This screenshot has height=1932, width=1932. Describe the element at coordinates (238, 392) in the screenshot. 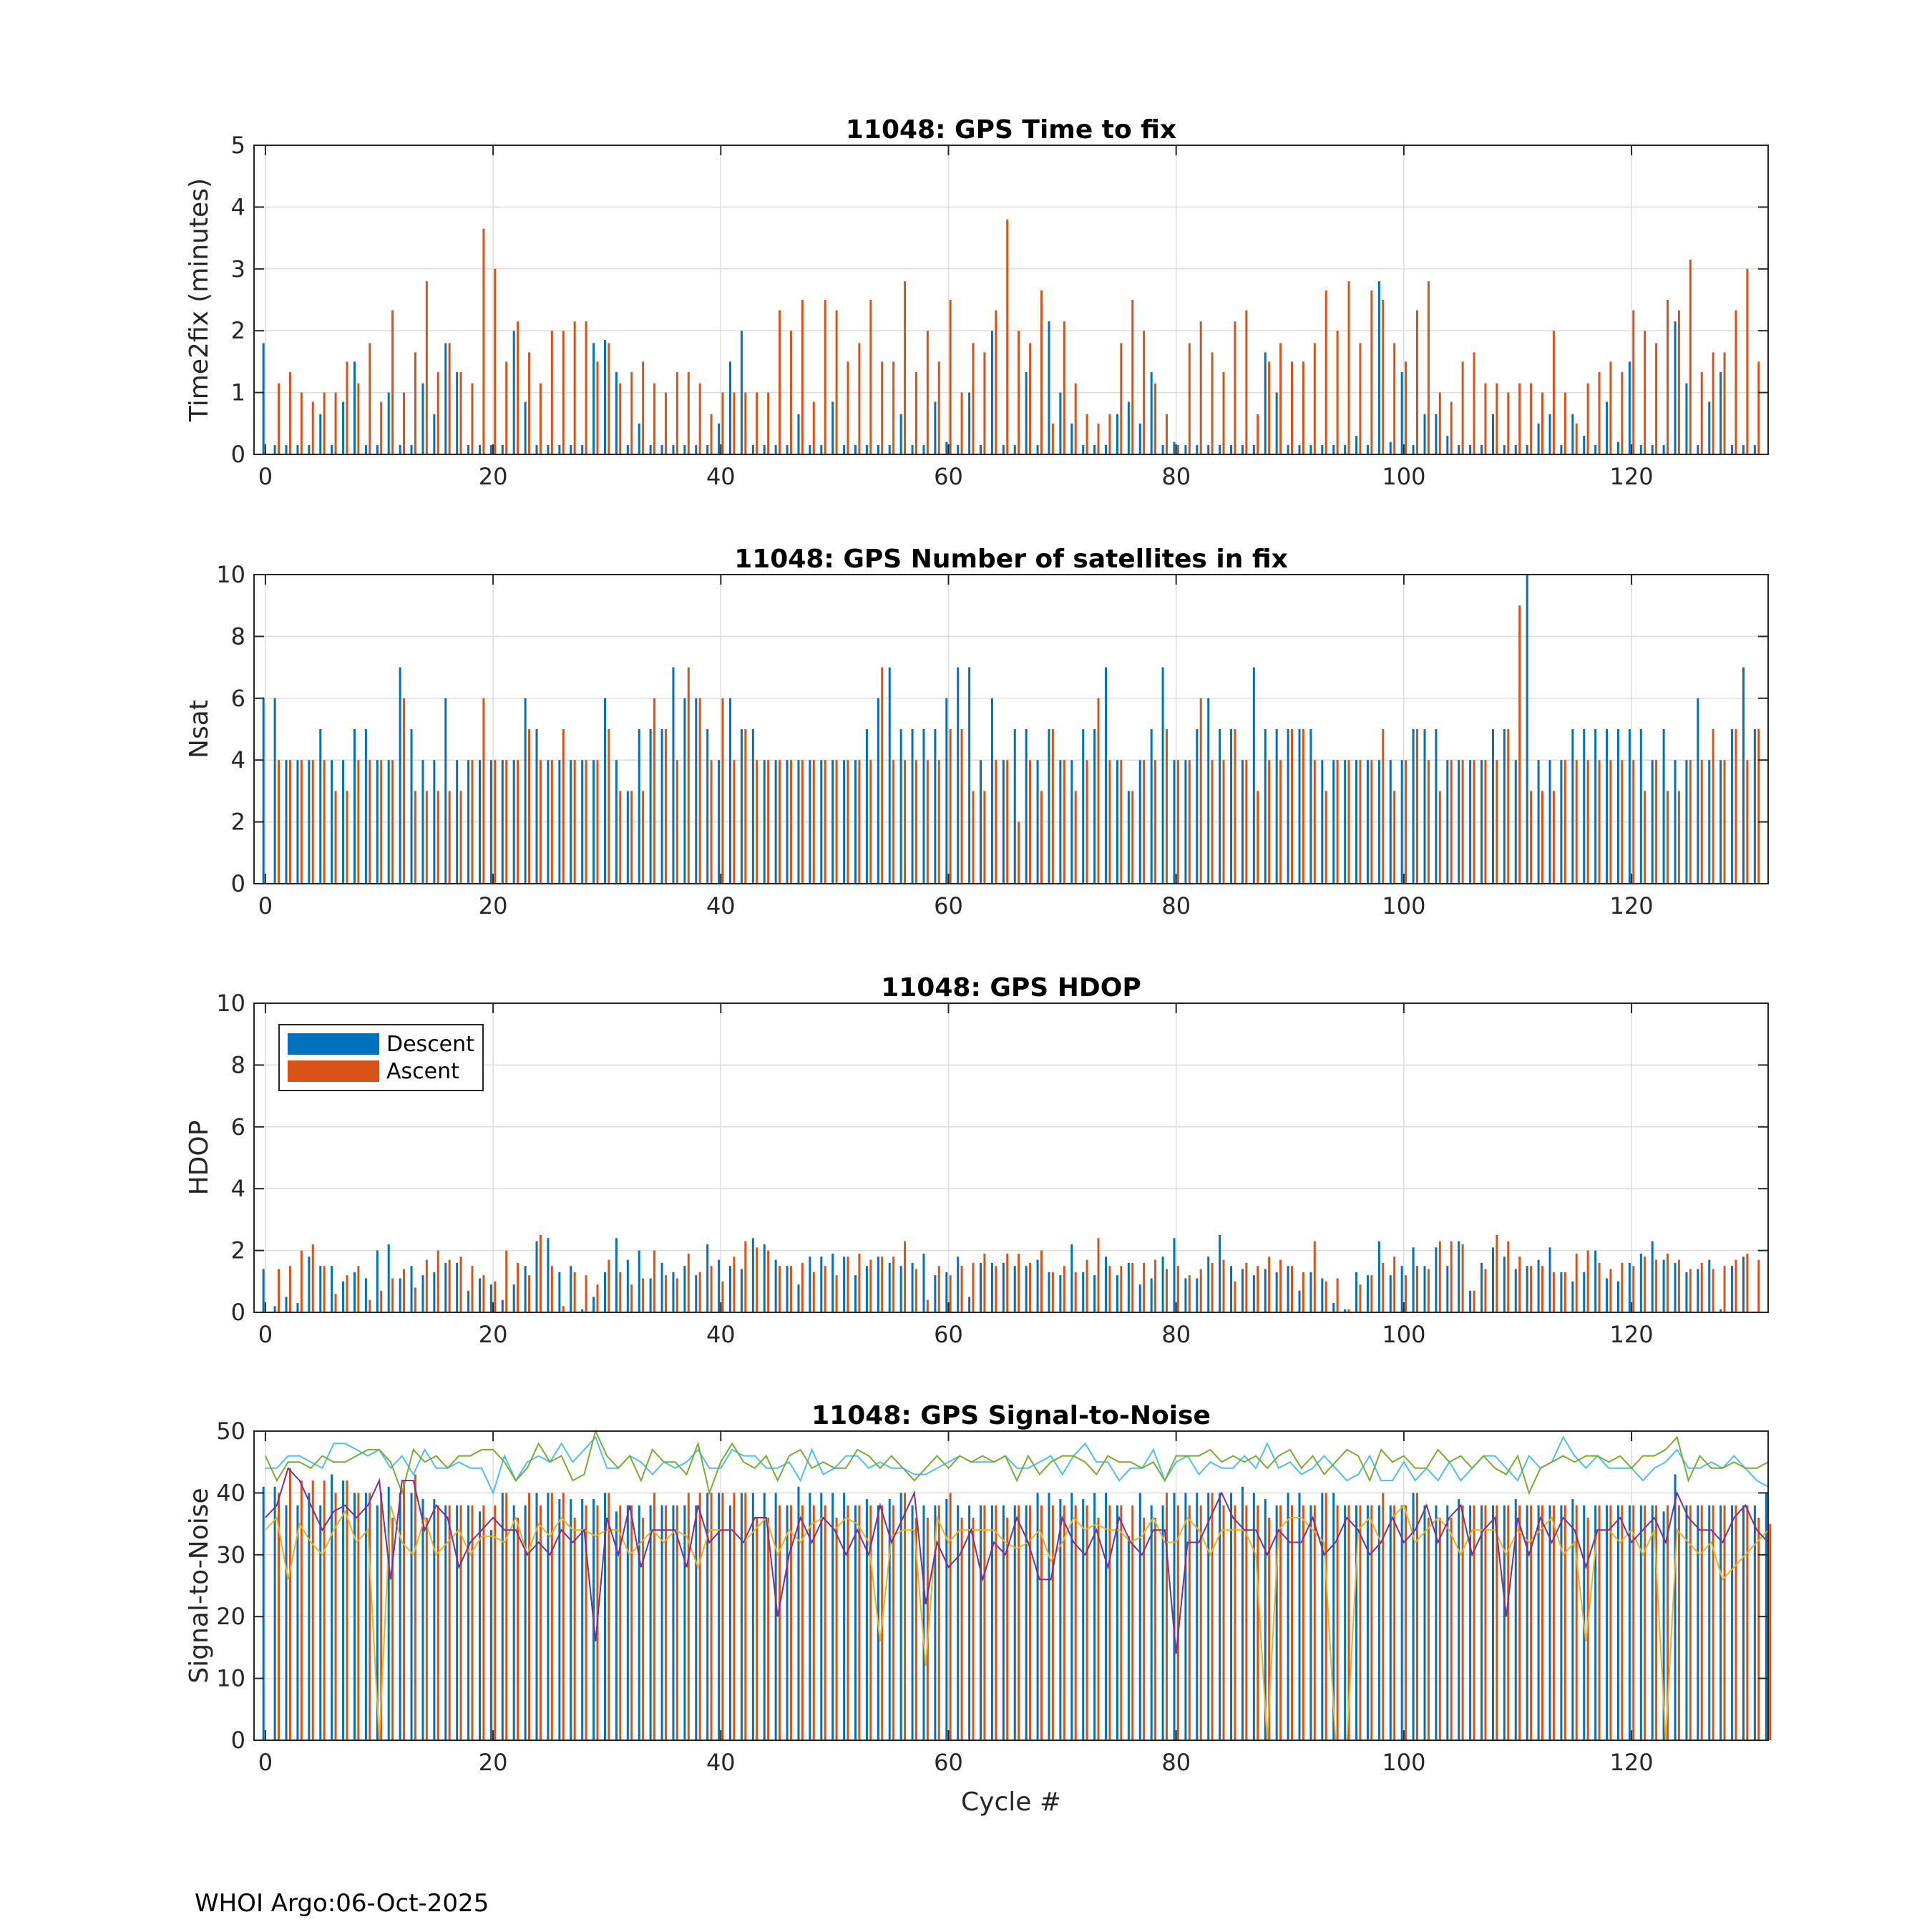

I see `y-tick-label: 1` at that location.